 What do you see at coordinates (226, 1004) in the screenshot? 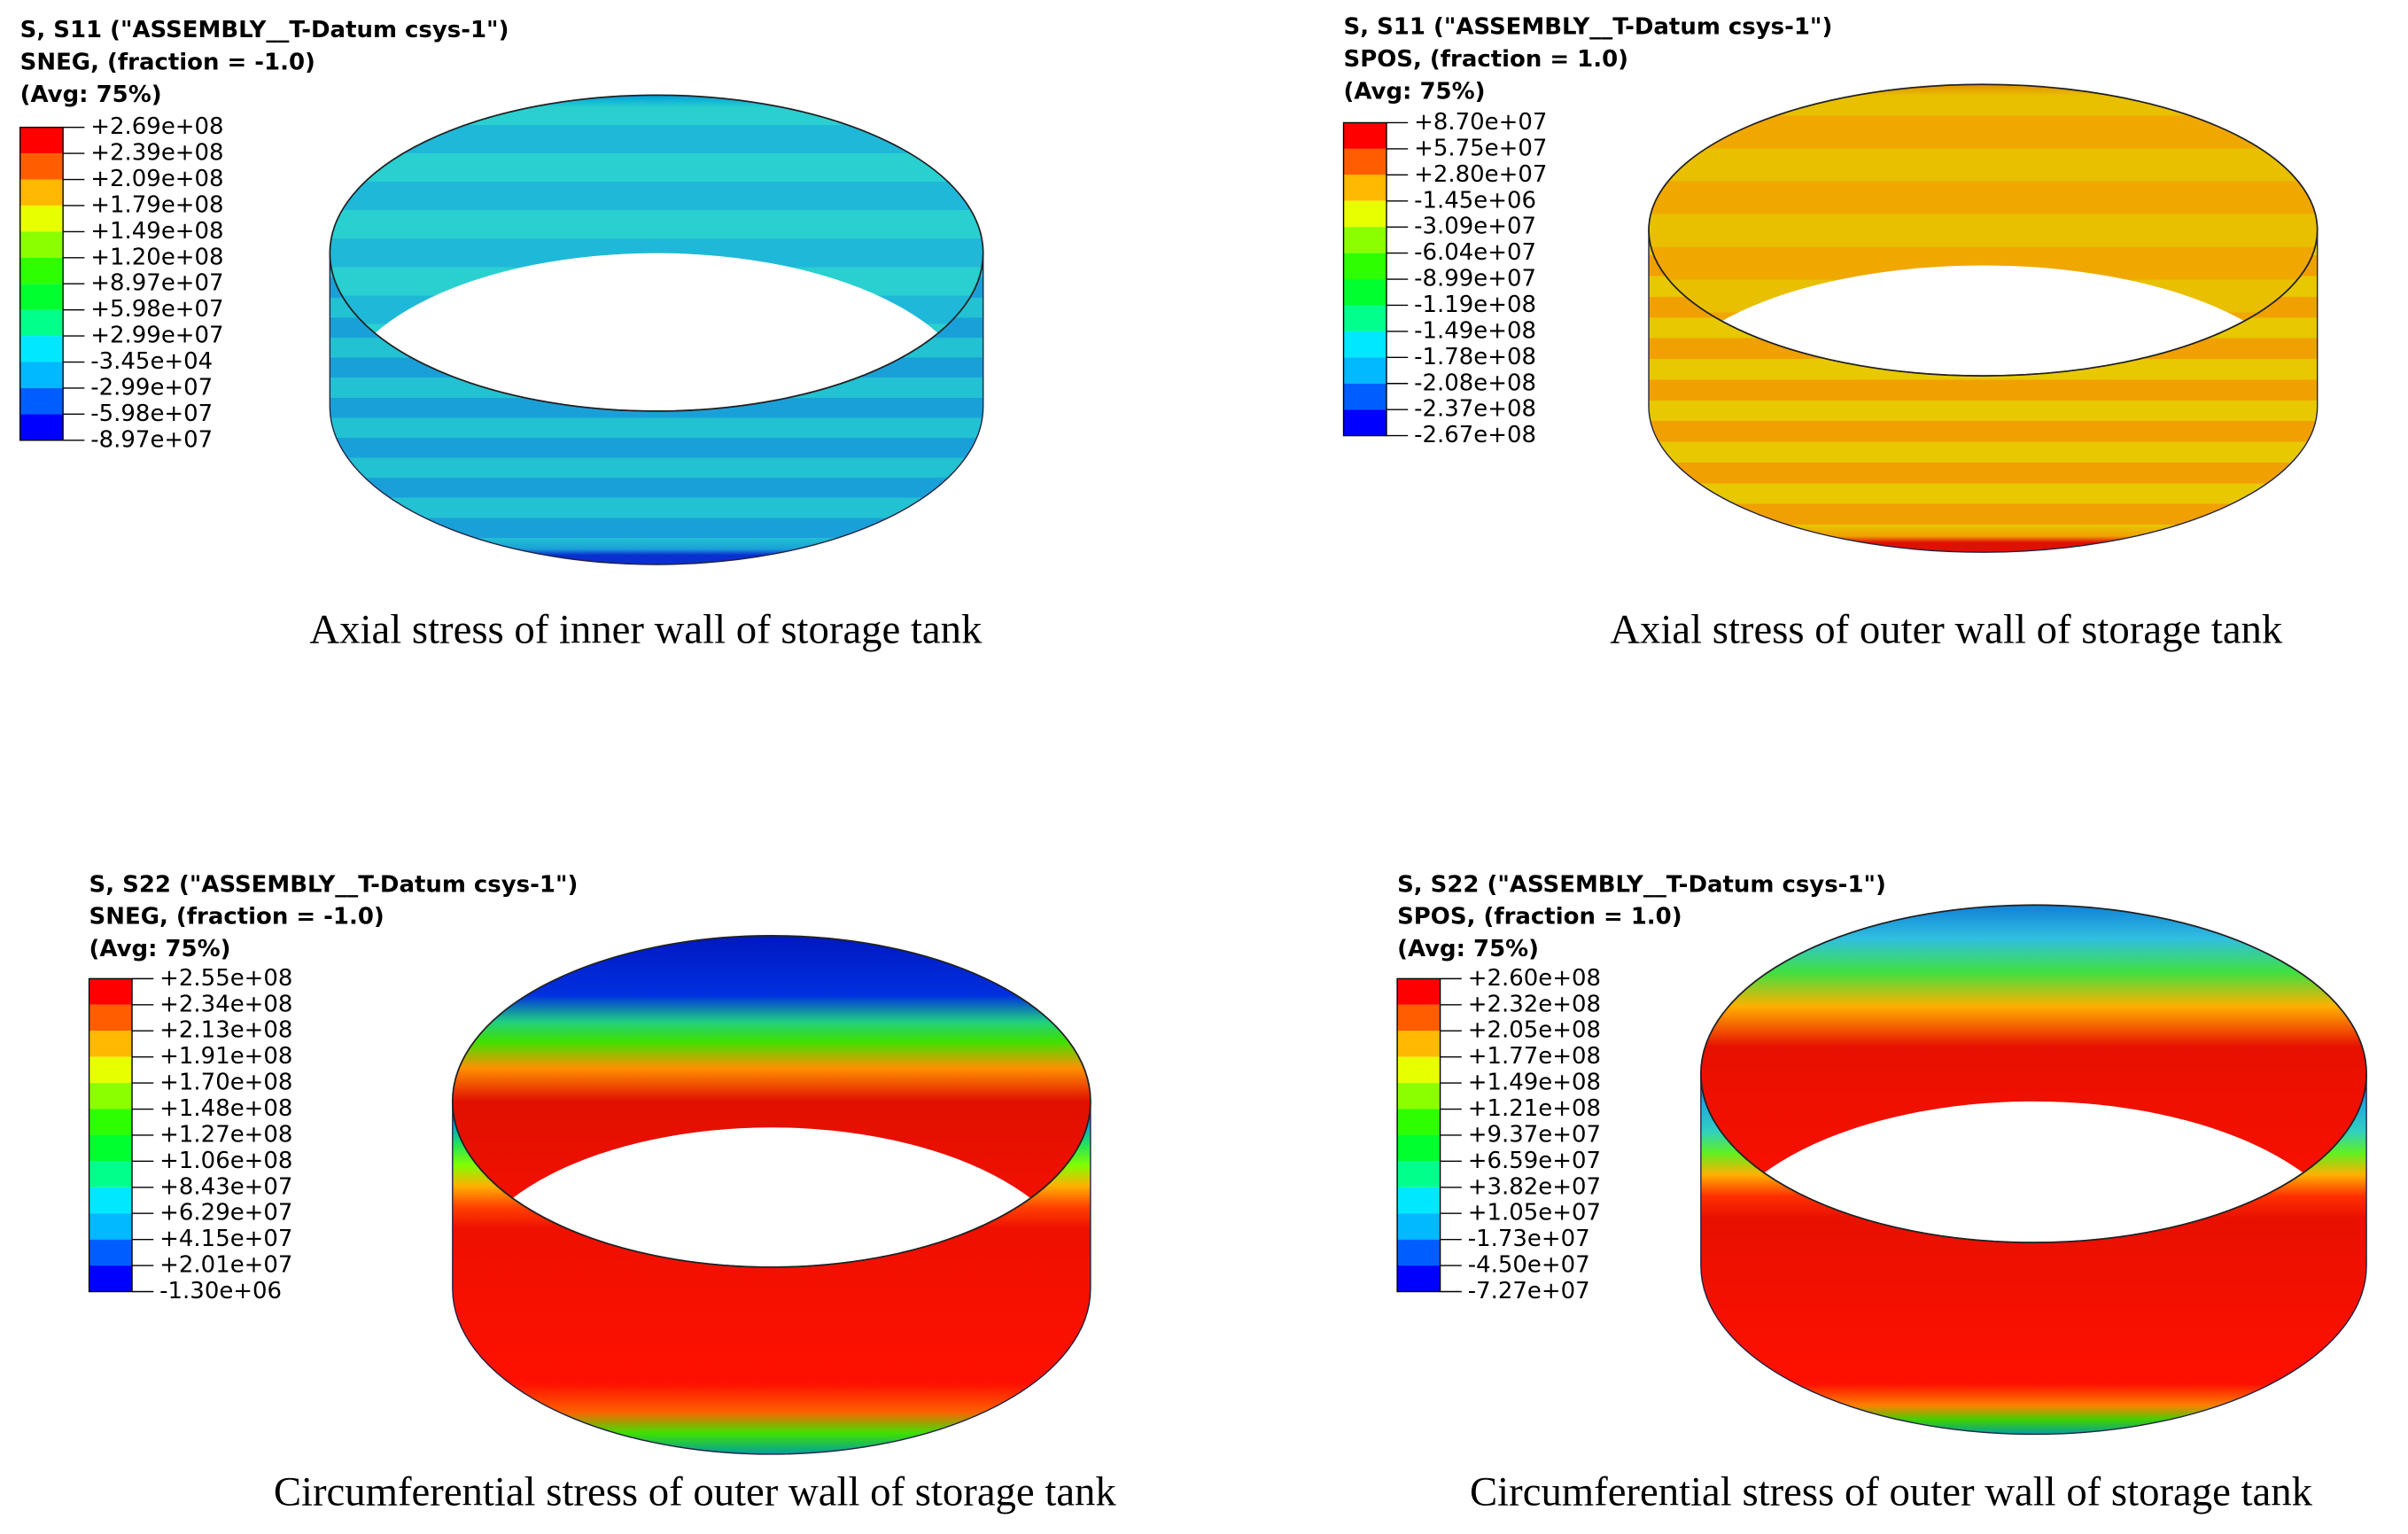
I see `legend-label: +2.34e+08` at bounding box center [226, 1004].